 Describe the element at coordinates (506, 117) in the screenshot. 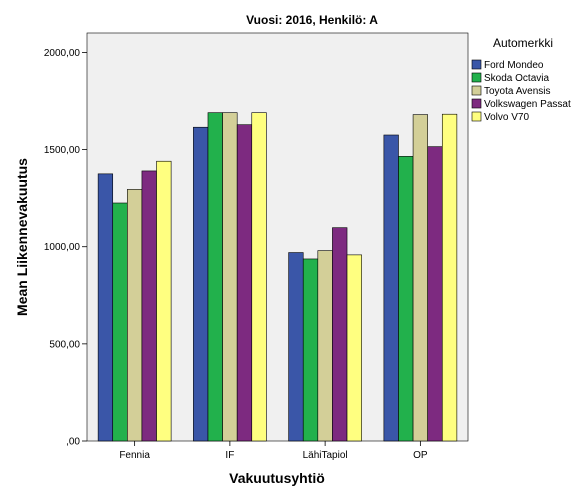

I see `legend-label: Volvo V70` at that location.